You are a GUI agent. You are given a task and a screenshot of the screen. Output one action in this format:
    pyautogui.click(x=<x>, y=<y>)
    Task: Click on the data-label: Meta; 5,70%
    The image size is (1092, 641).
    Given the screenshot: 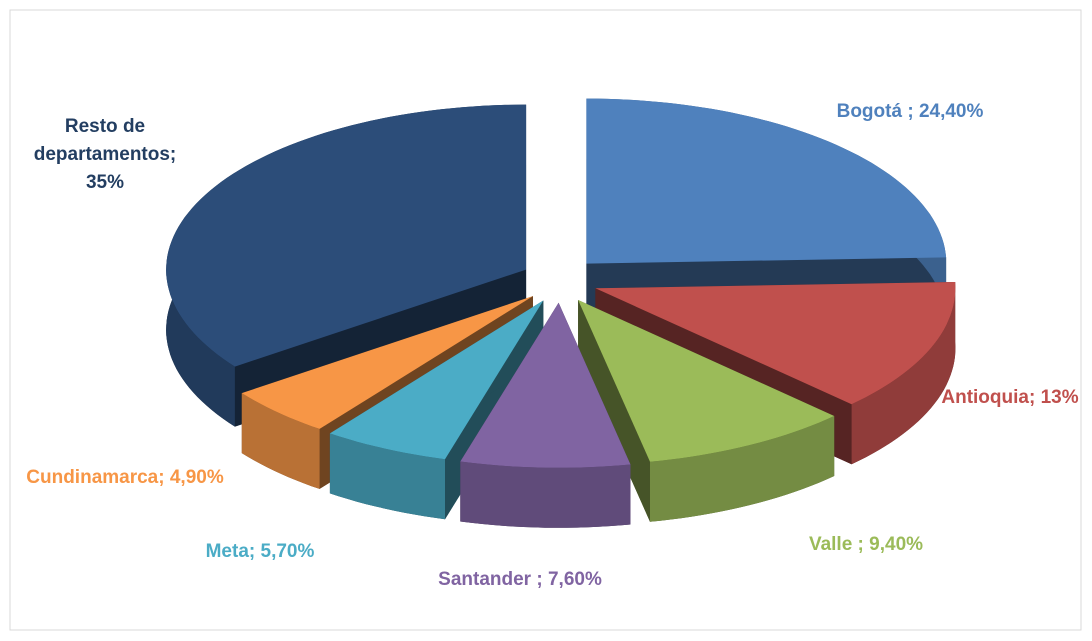 What is the action you would take?
    pyautogui.click(x=260, y=552)
    